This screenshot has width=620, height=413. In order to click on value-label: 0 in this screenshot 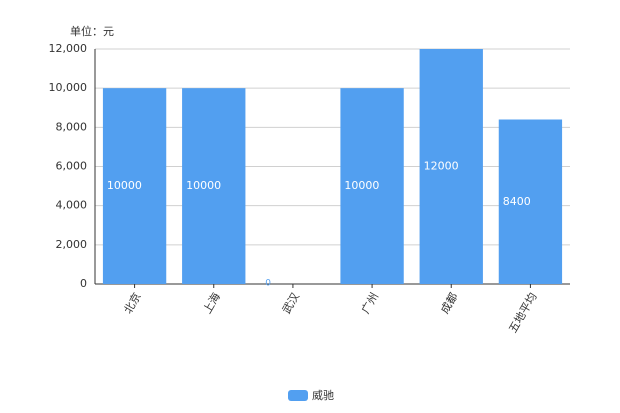, I will do `click(268, 284)`.